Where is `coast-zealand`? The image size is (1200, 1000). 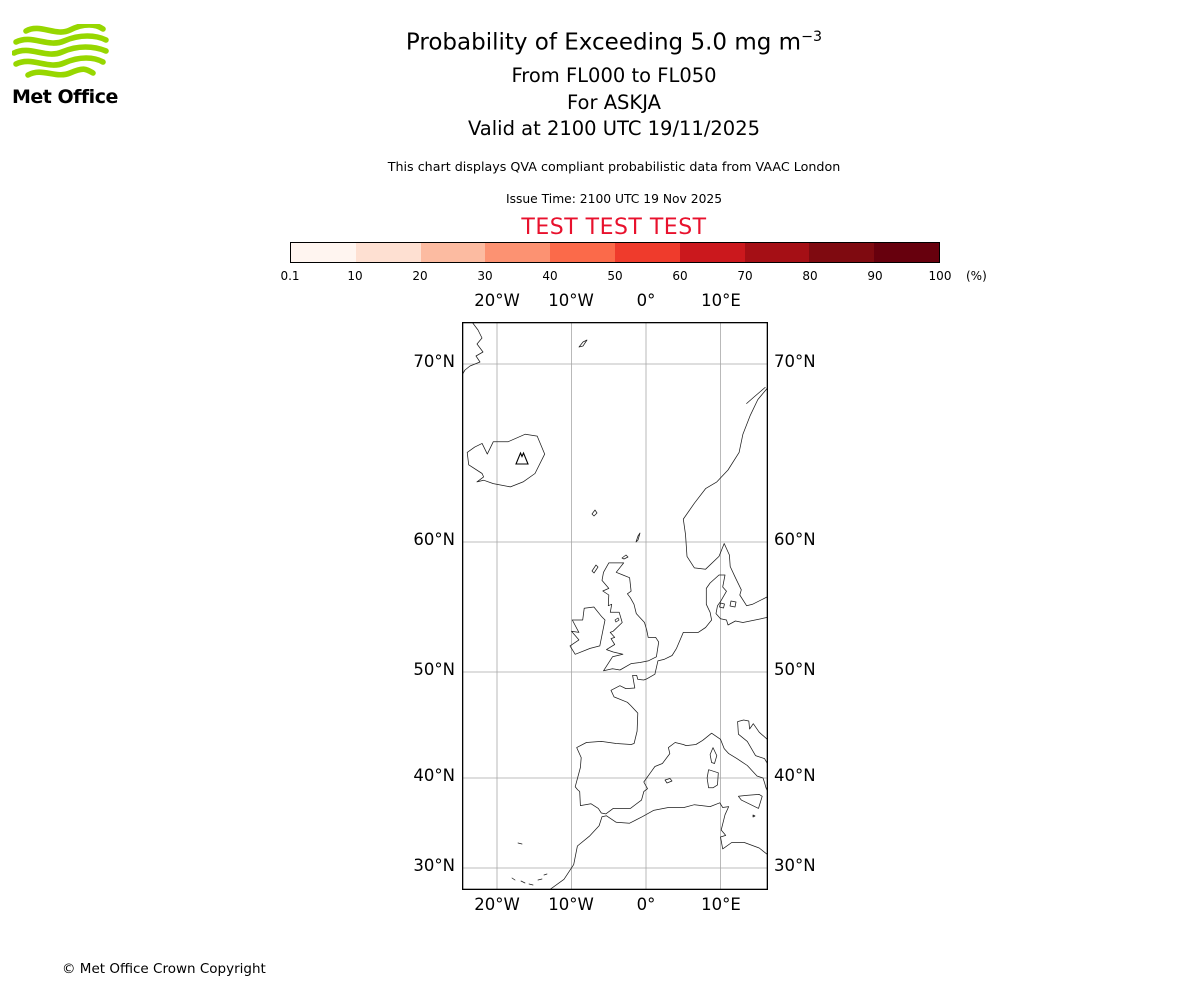
coast-zealand is located at coordinates (733, 604).